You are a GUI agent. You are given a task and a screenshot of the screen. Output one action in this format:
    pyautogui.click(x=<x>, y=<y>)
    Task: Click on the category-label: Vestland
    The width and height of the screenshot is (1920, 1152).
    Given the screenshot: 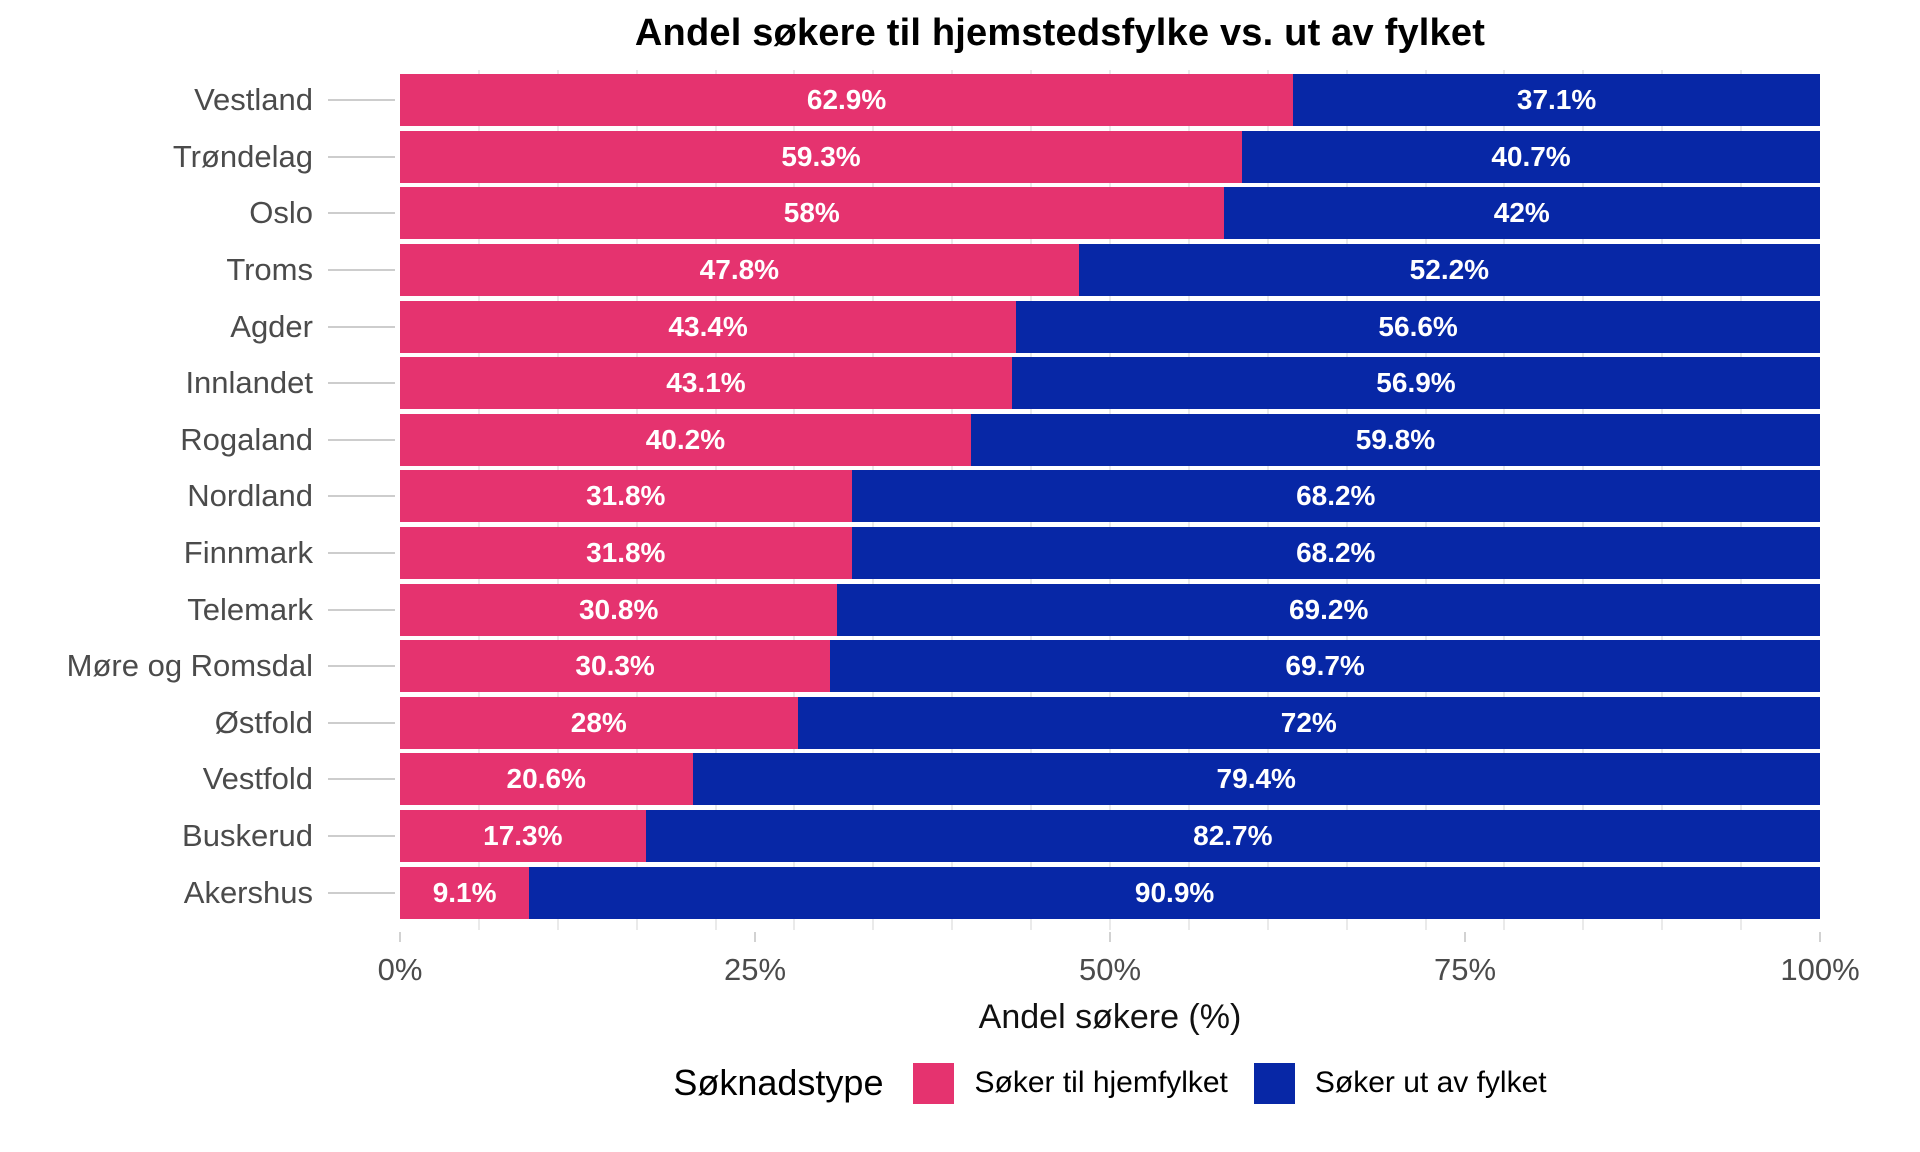 What is the action you would take?
    pyautogui.click(x=253, y=100)
    